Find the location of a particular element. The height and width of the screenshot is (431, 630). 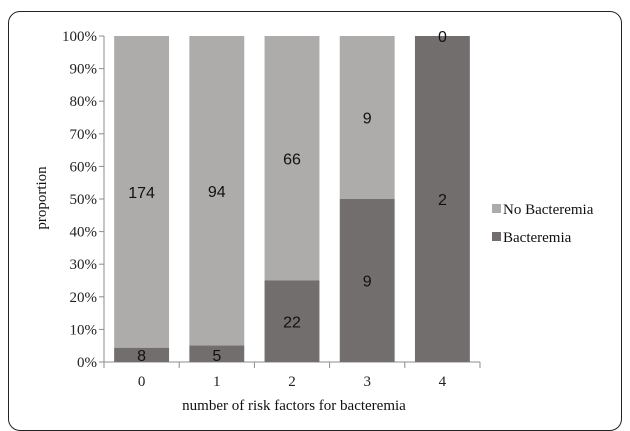

legend: No Bacteremia Bacteremia is located at coordinates (543, 224).